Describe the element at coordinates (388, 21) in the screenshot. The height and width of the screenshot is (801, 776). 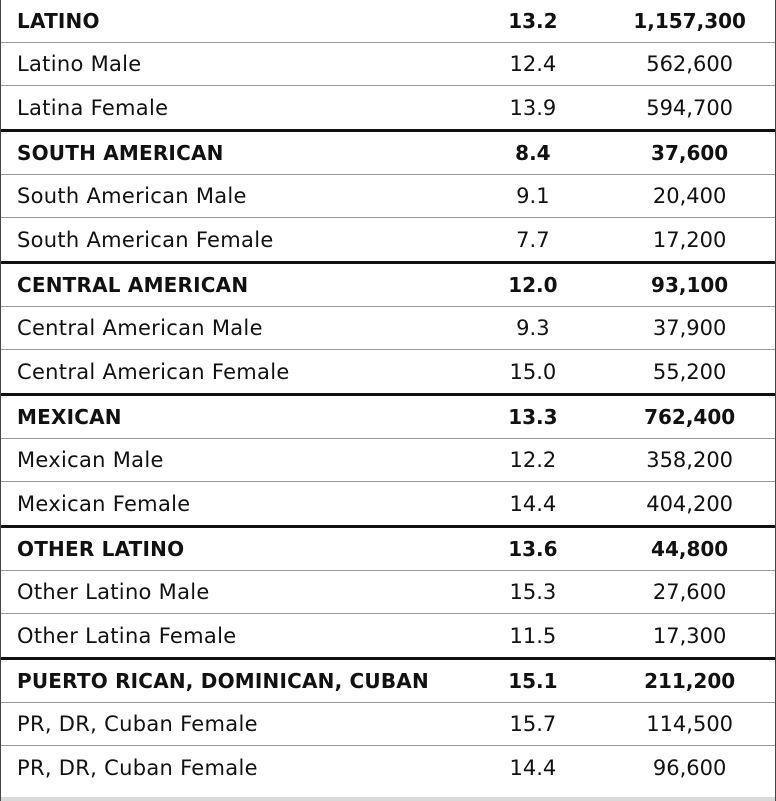
I see `group-header-row: LATINO 13.2 1,157,300` at that location.